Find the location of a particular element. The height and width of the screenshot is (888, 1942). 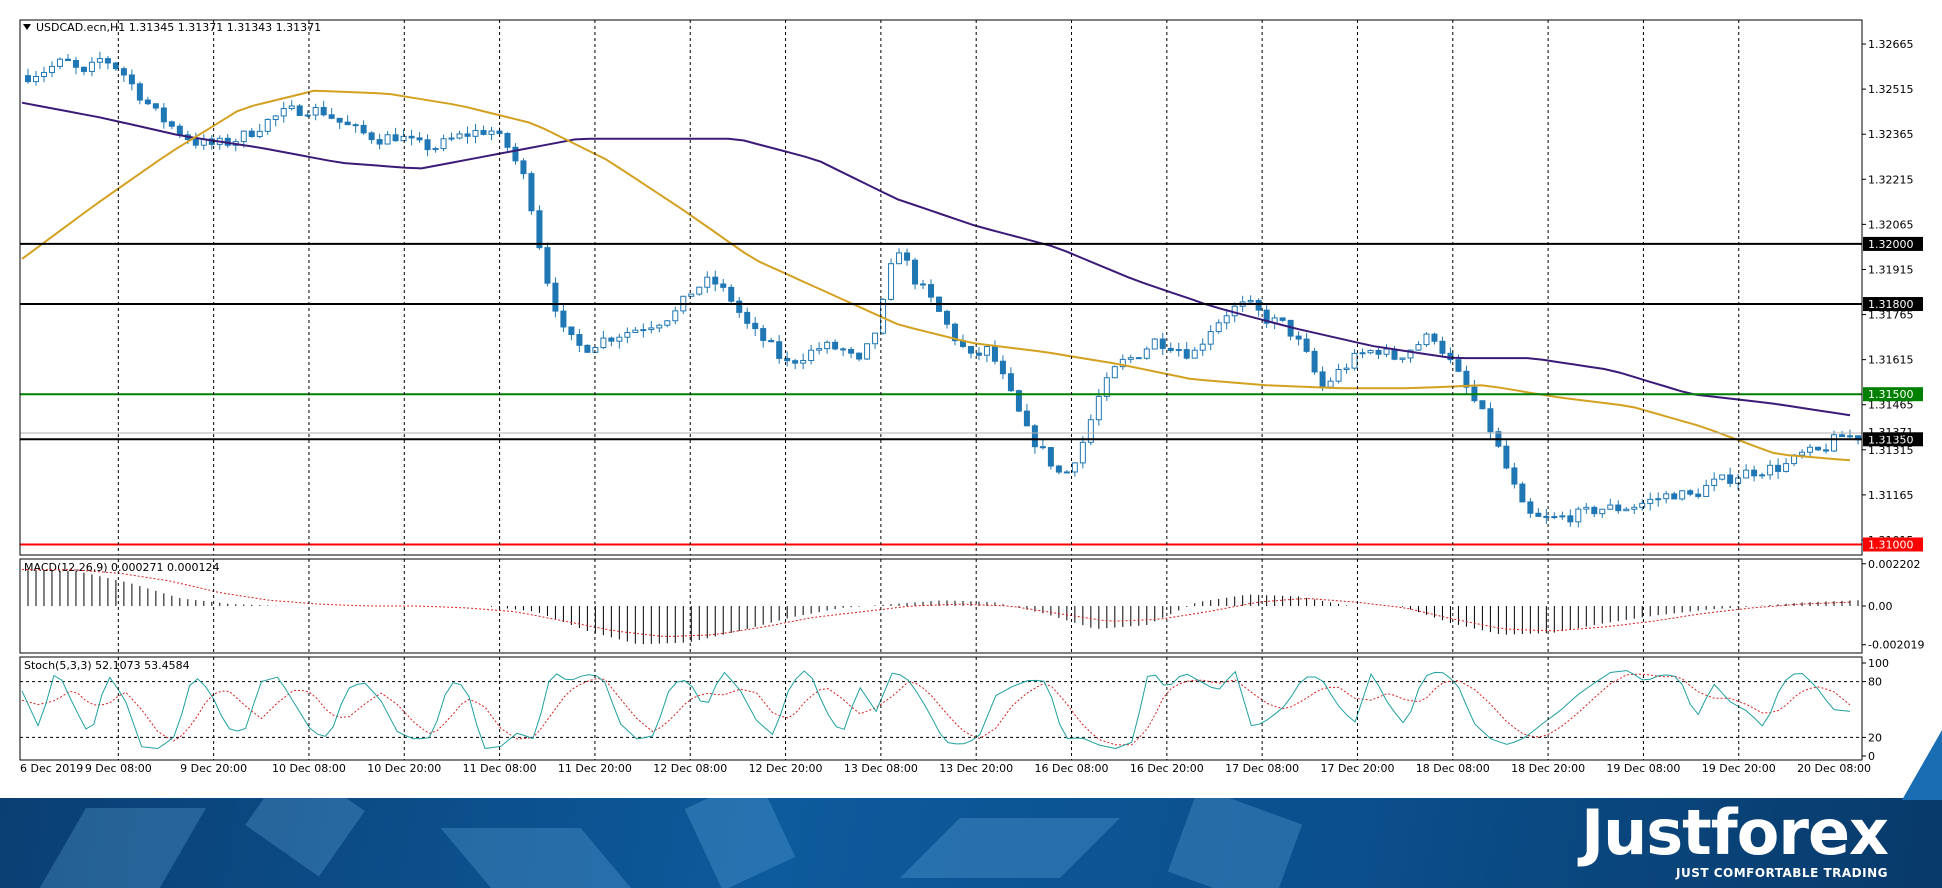

brand-logo: Justforex is located at coordinates (1735, 832).